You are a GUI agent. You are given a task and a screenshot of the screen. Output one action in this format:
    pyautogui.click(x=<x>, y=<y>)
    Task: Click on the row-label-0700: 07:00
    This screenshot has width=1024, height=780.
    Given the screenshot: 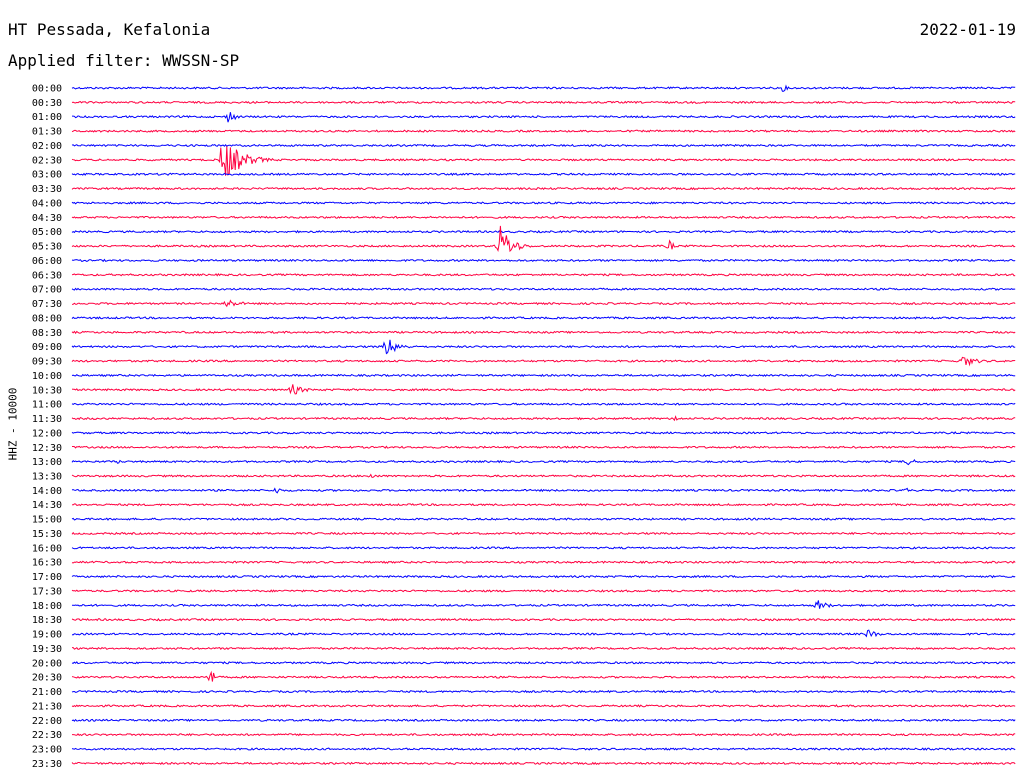 What is the action you would take?
    pyautogui.click(x=47, y=290)
    